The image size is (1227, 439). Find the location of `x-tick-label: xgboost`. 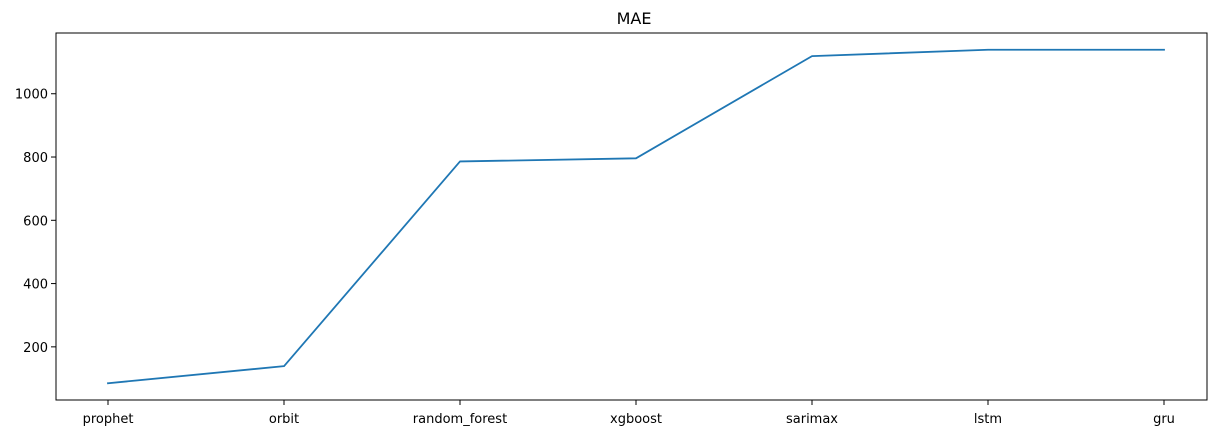

x-tick-label: xgboost is located at coordinates (636, 419).